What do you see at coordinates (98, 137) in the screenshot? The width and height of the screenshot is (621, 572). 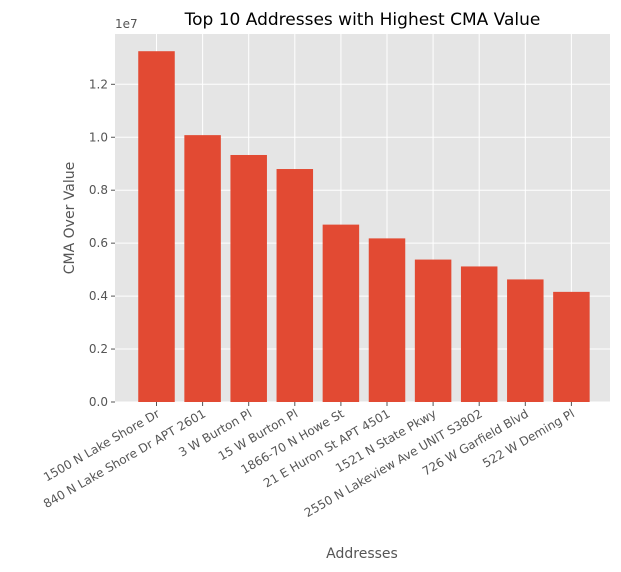 I see `y-tick-label: 1.0` at bounding box center [98, 137].